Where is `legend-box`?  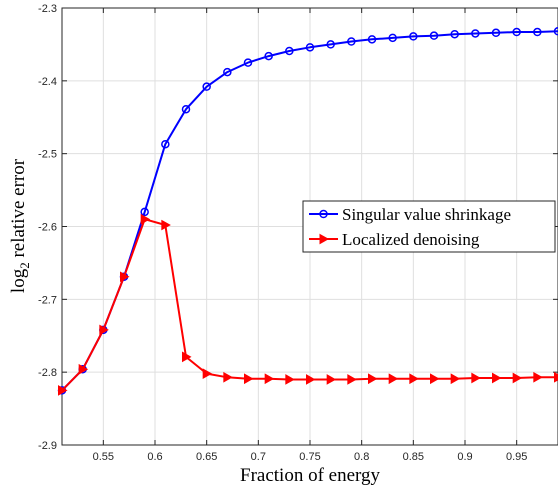 legend-box is located at coordinates (429, 226).